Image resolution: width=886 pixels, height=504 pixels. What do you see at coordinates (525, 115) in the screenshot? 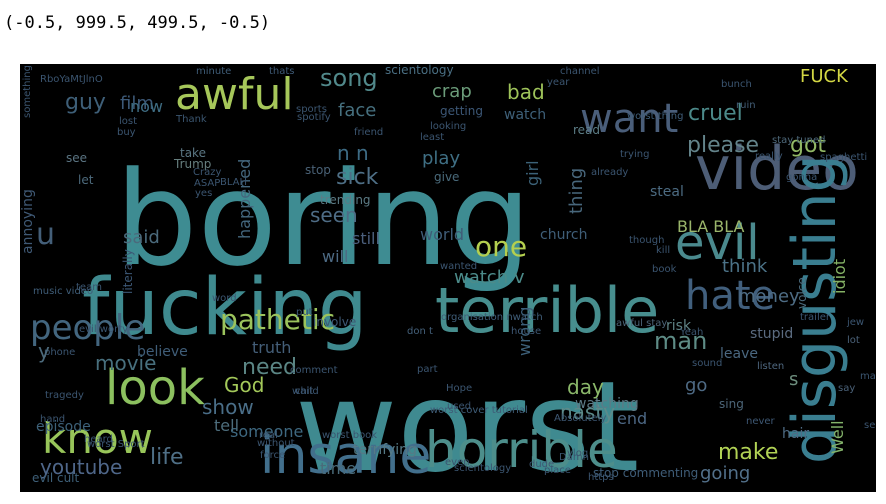
I see `word-cloud-word: watch` at bounding box center [525, 115].